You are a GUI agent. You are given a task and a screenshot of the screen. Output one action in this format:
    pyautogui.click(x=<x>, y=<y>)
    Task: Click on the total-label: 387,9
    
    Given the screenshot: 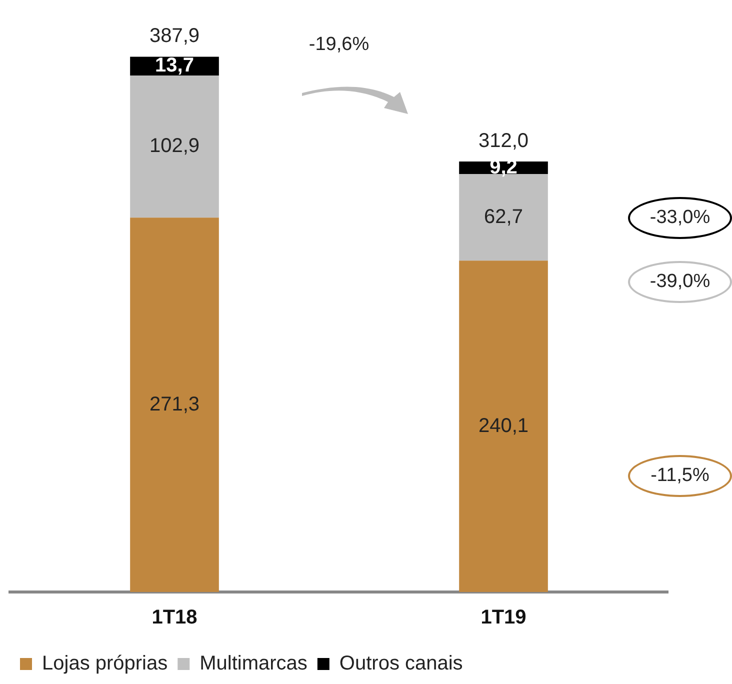 What is the action you would take?
    pyautogui.click(x=174, y=36)
    